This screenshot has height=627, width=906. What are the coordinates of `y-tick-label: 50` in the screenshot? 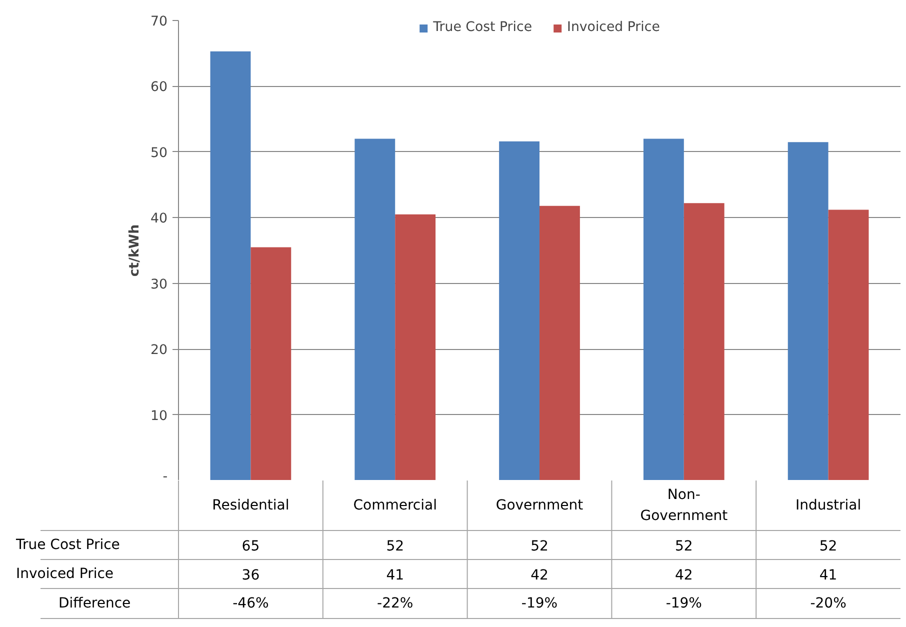 It's located at (159, 153).